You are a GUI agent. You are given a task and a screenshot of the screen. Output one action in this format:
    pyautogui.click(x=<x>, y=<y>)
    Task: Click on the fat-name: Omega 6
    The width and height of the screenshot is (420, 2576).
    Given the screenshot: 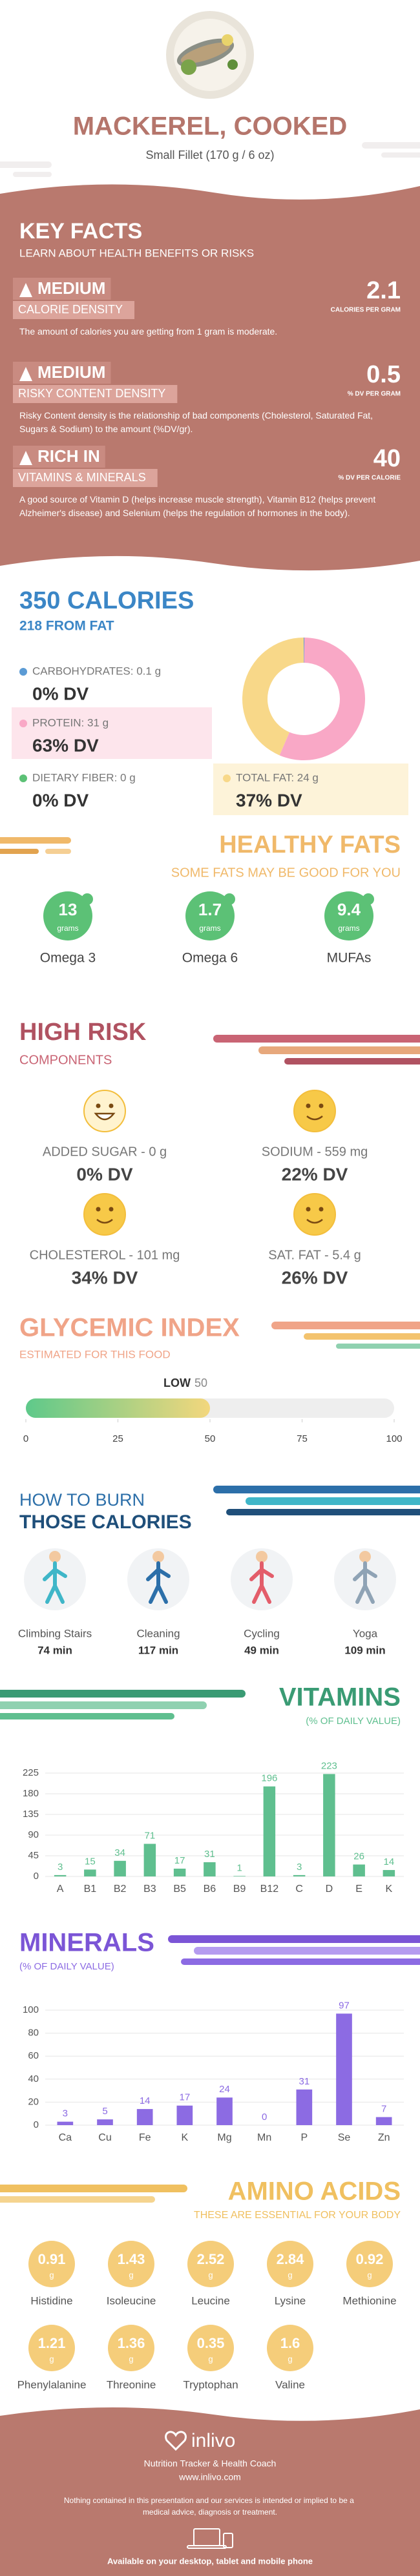 What is the action you would take?
    pyautogui.click(x=210, y=958)
    